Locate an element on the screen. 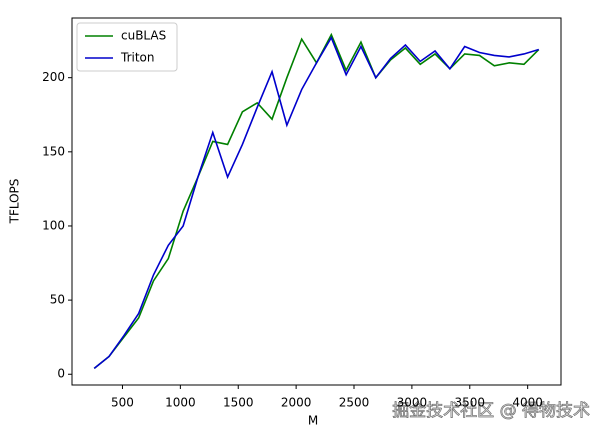 Image resolution: width=605 pixels, height=437 pixels. x-tick-label: 4000 is located at coordinates (527, 403).